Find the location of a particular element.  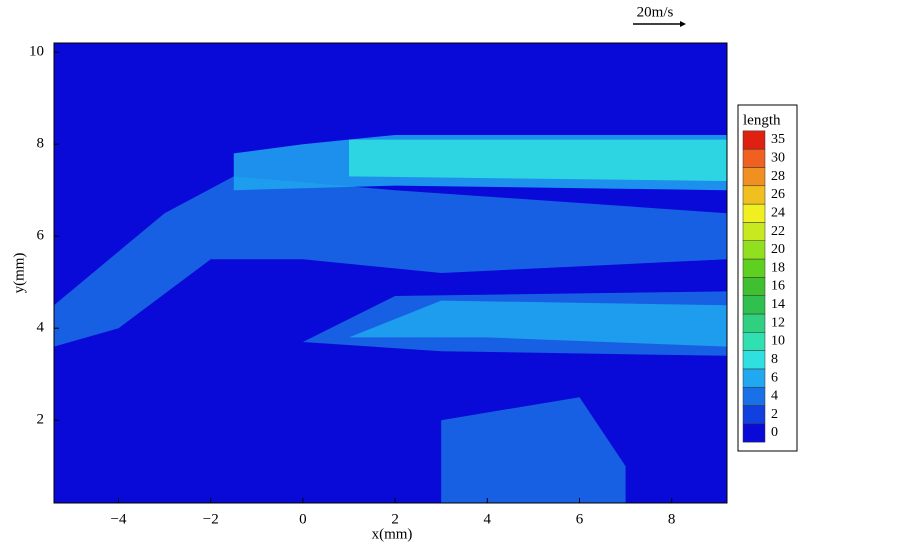

colorbar-label: 28 is located at coordinates (778, 176).